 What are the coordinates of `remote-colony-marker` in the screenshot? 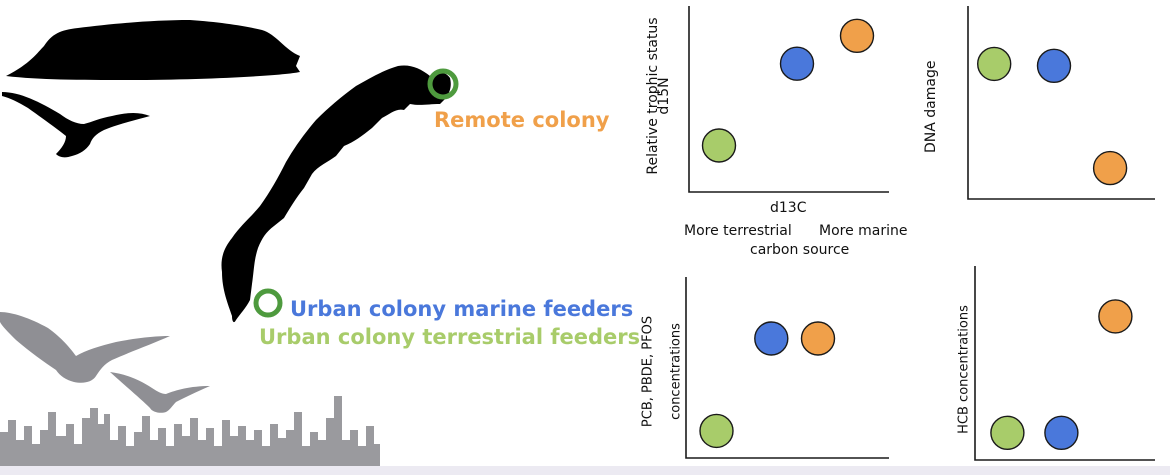 It's located at (443, 84).